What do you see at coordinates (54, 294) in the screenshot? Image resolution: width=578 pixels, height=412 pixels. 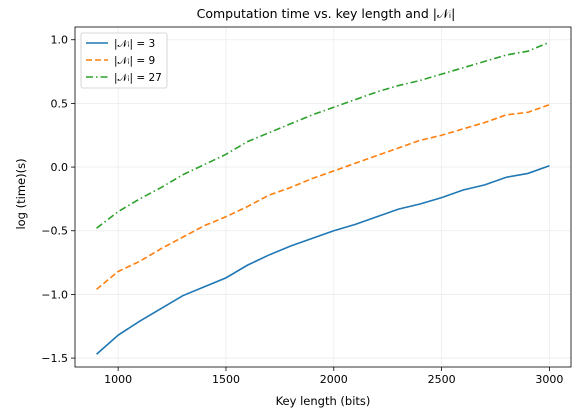 I see `y-tick-label: −1.0` at bounding box center [54, 294].